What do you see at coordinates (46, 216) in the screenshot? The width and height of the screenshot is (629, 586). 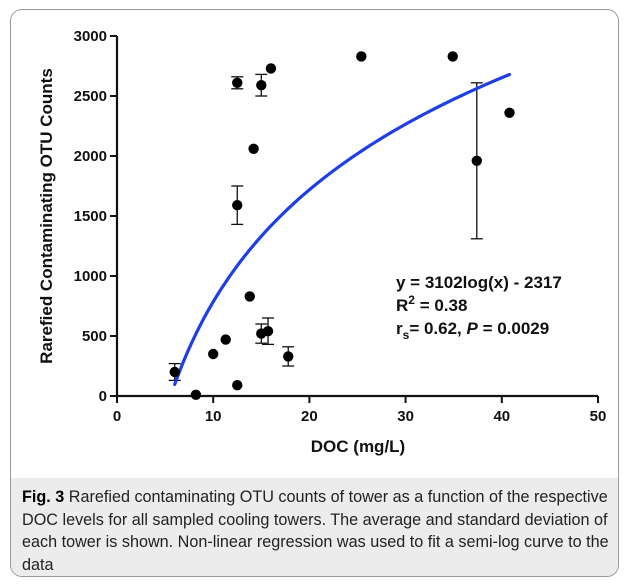 I see `y-axis-title: Rarefied Contaminating OTU Counts` at bounding box center [46, 216].